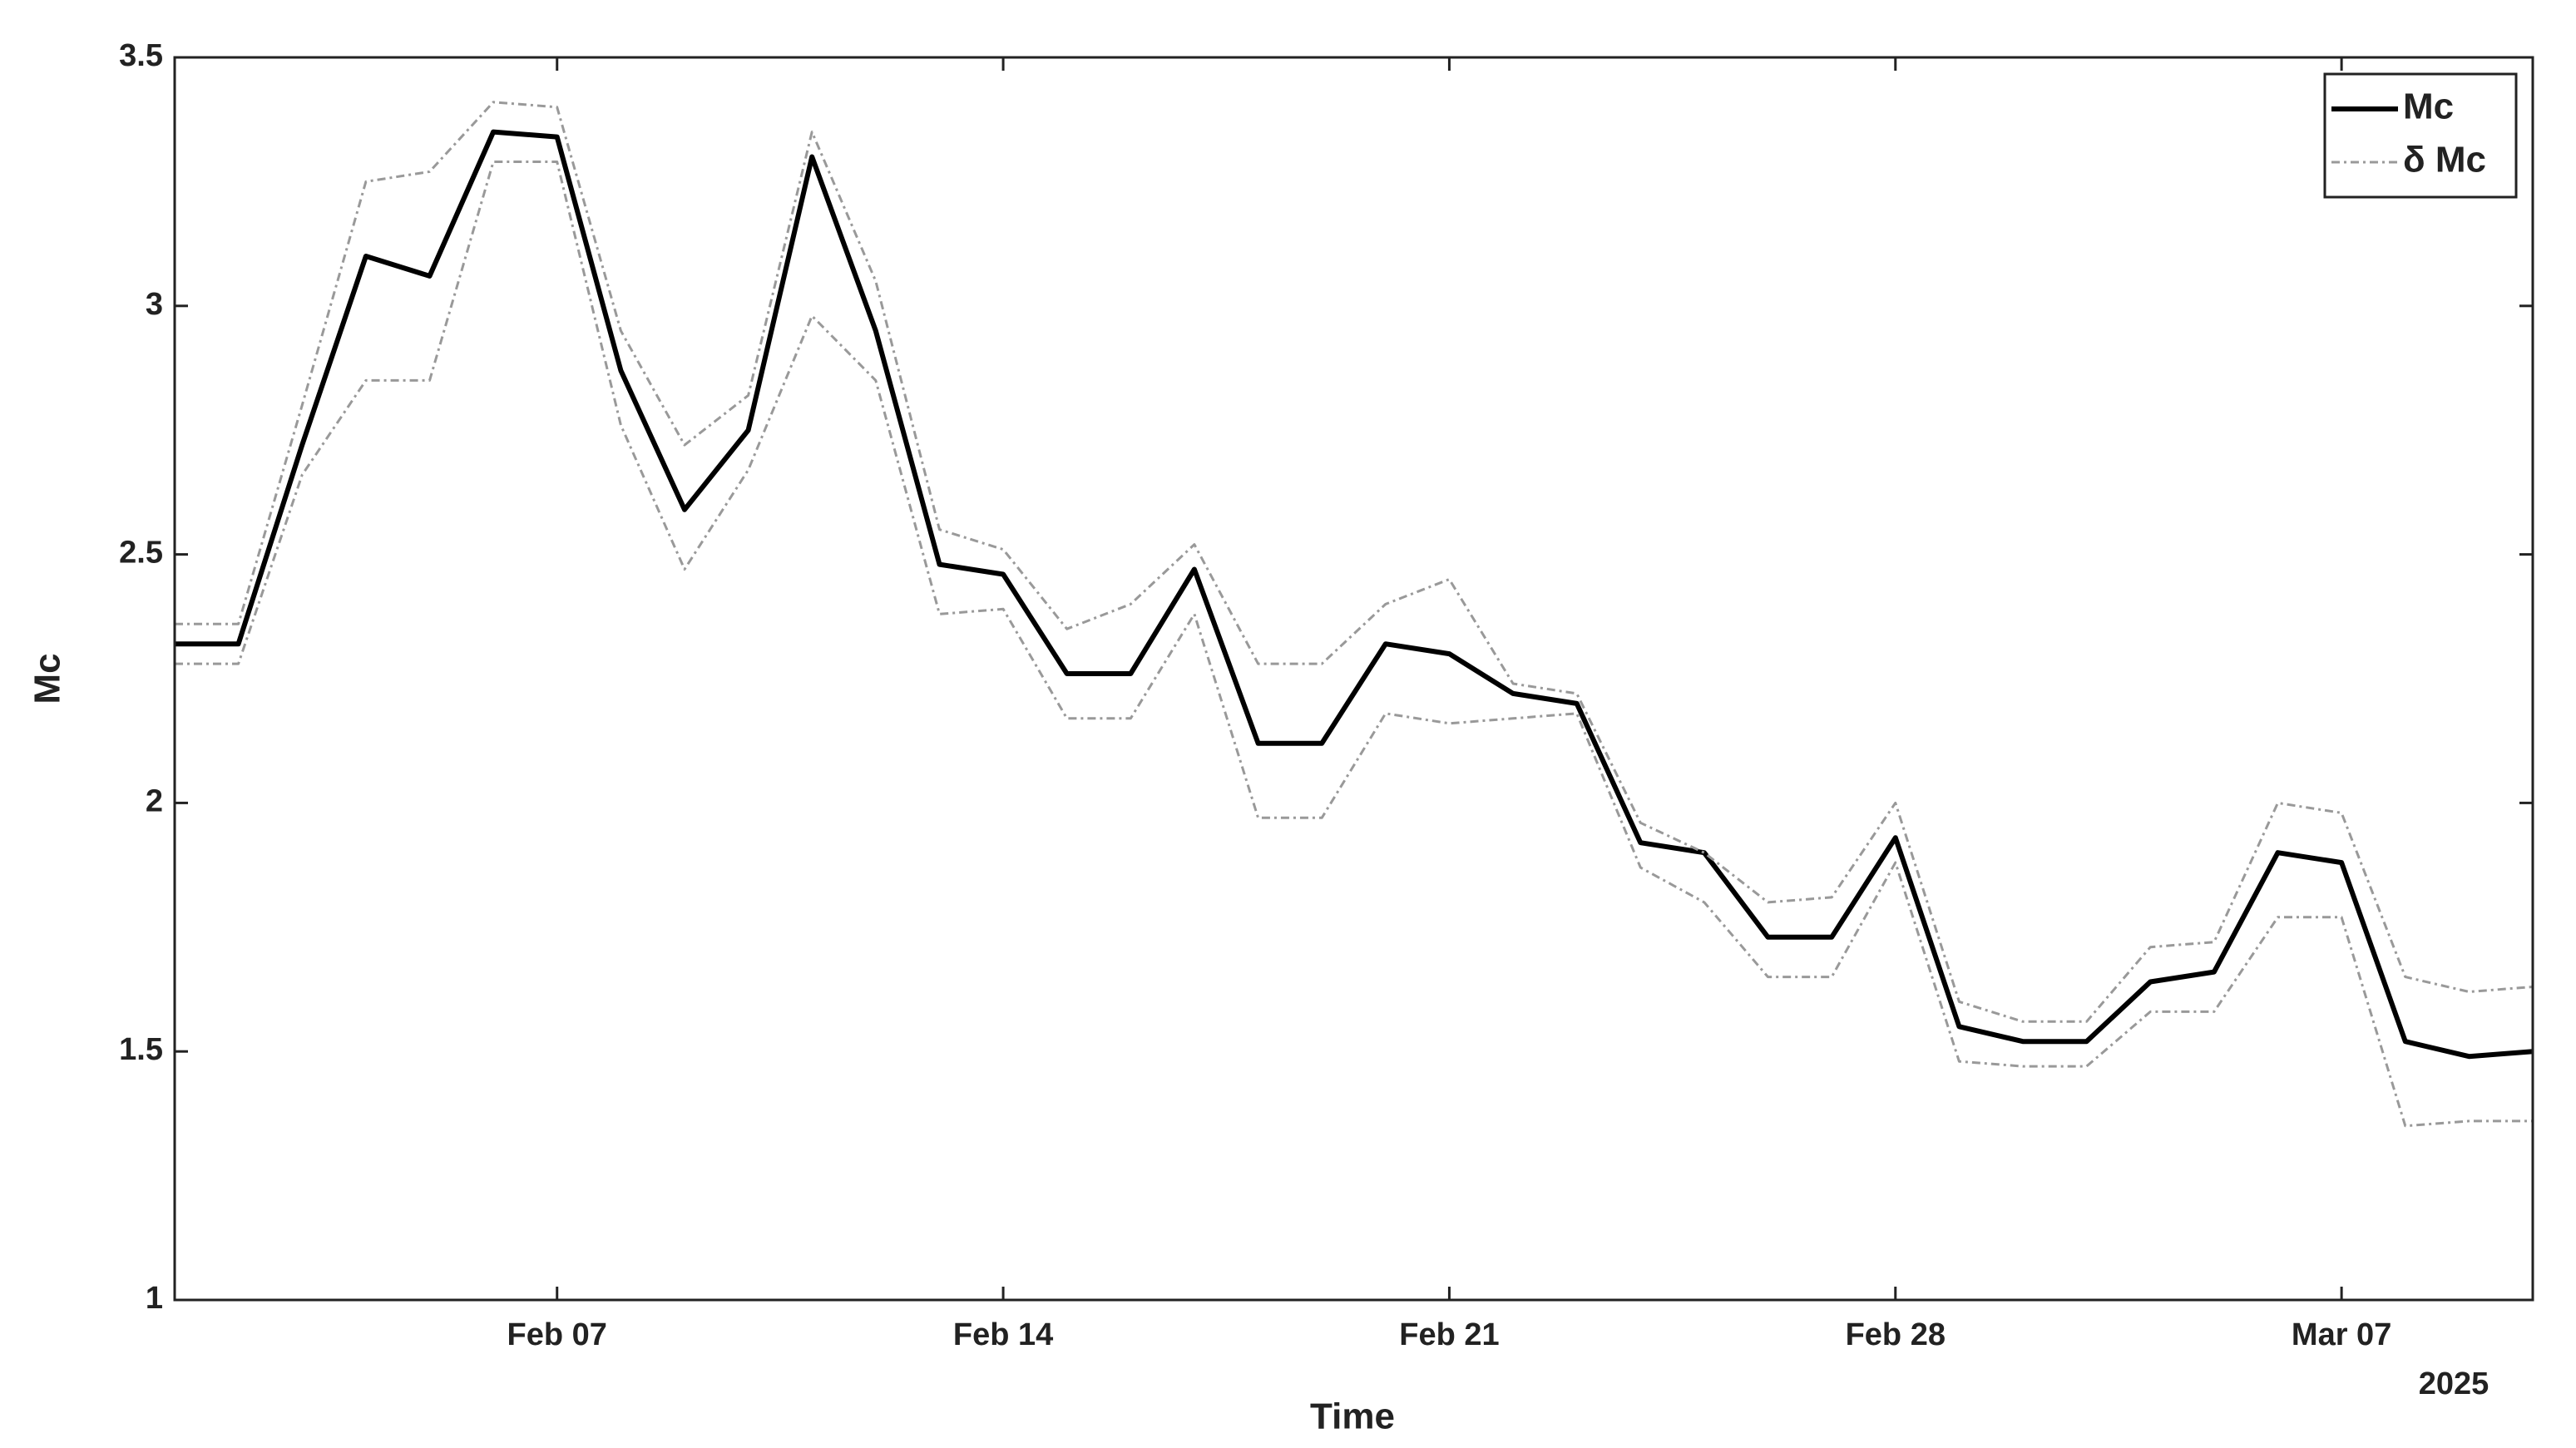 The image size is (2576, 1448). What do you see at coordinates (47, 678) in the screenshot?
I see `y-axis-label: Mc` at bounding box center [47, 678].